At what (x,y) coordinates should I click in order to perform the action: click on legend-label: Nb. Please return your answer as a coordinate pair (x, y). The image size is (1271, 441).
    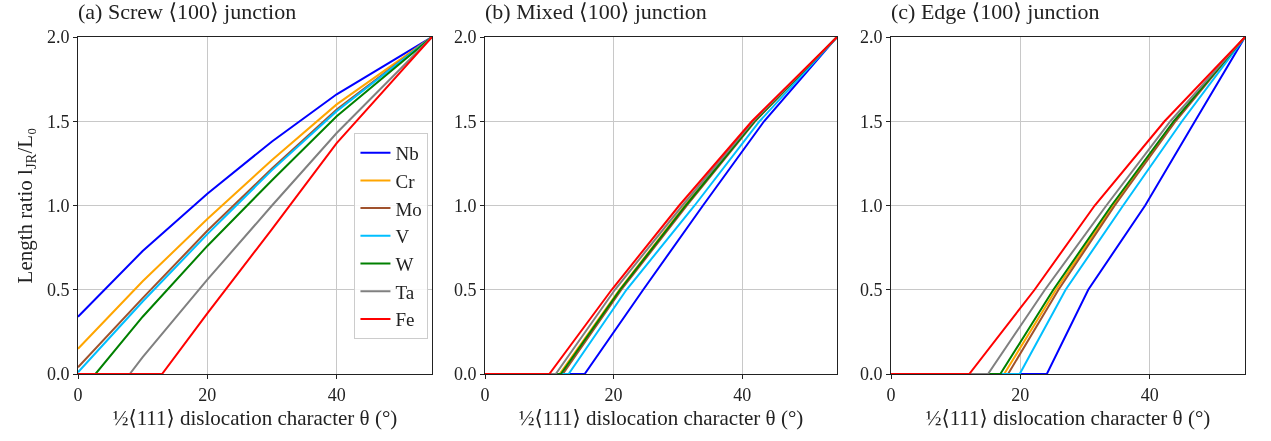
    Looking at the image, I should click on (407, 154).